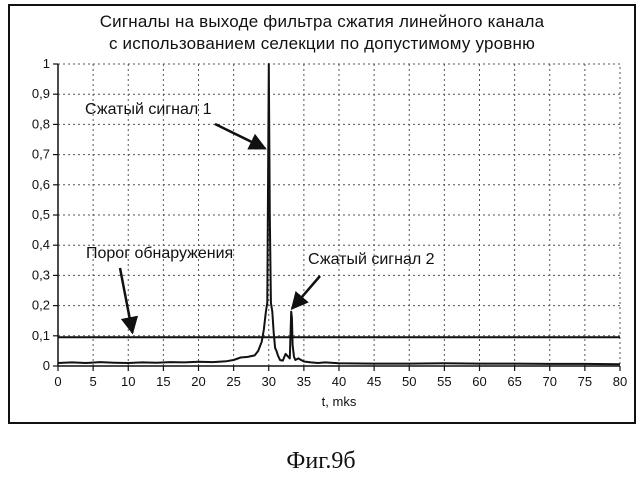  Describe the element at coordinates (371, 259) in the screenshot. I see `annotation-label-signal2: Сжатый сигнал 2` at that location.